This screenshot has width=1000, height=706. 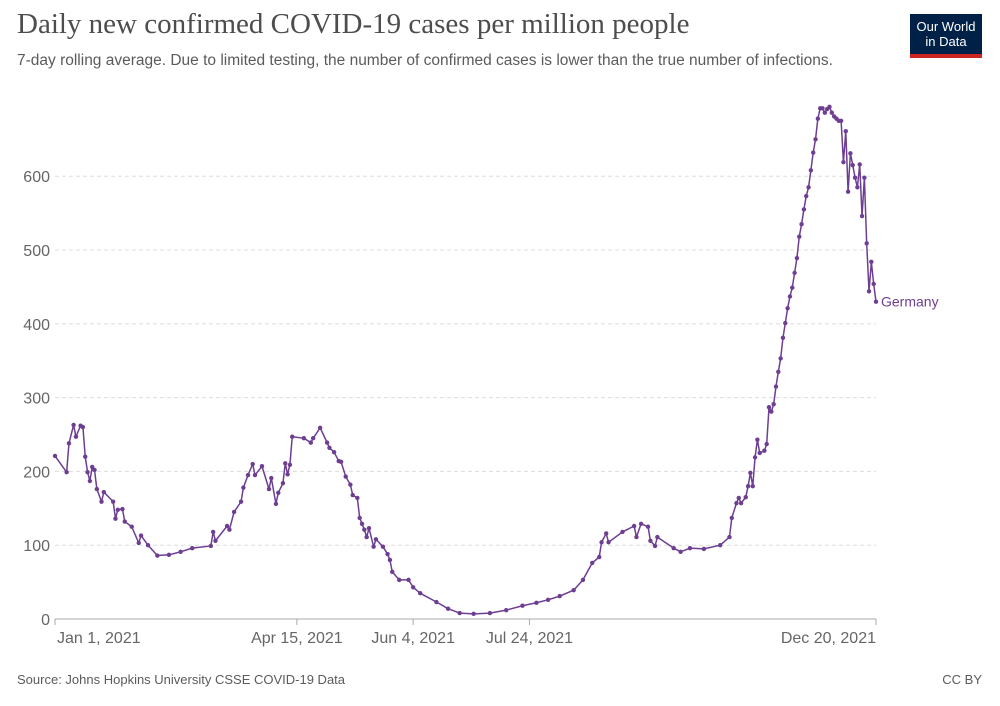 What do you see at coordinates (45, 620) in the screenshot?
I see `y-tick-label: 0` at bounding box center [45, 620].